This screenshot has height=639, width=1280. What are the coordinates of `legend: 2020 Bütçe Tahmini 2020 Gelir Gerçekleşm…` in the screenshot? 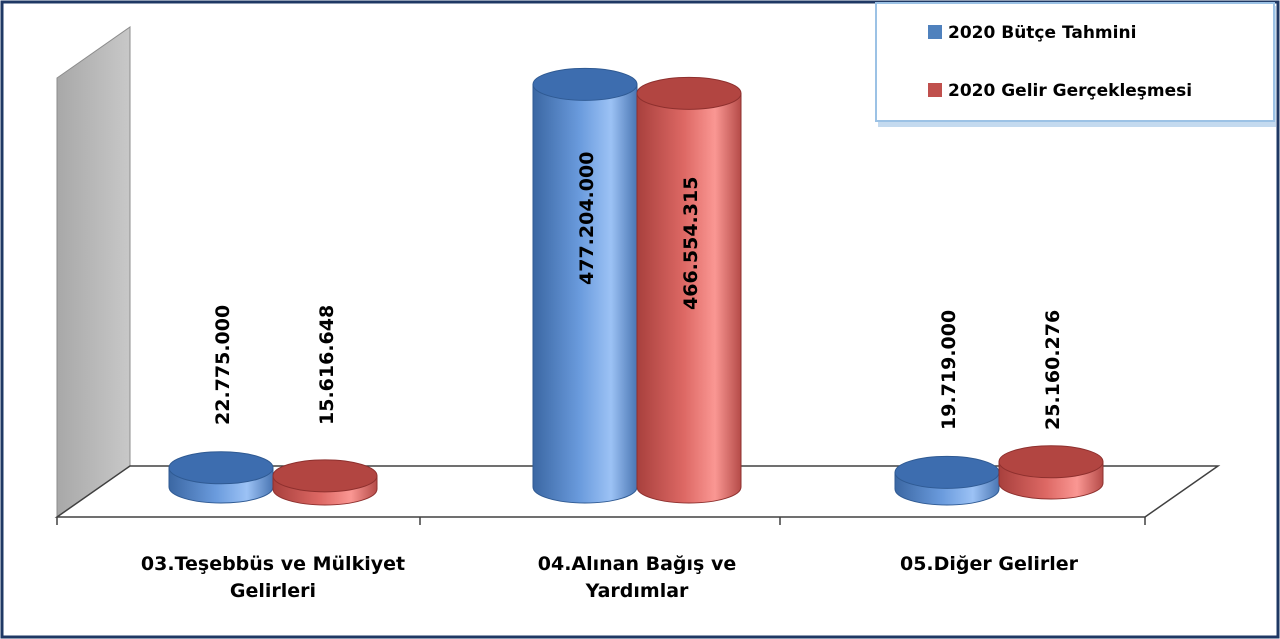 It's located at (1075, 64).